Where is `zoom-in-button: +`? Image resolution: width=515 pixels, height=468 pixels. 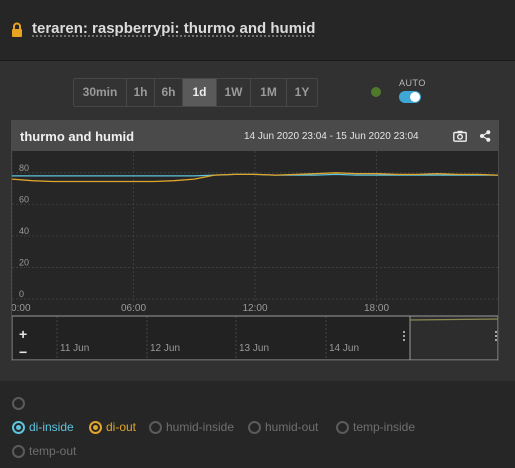 zoom-in-button: + is located at coordinates (23, 334).